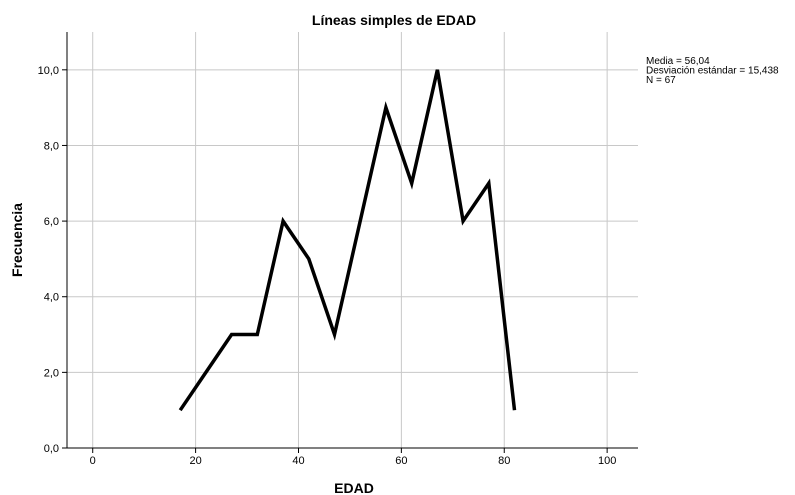 The height and width of the screenshot is (495, 795). What do you see at coordinates (48, 71) in the screenshot?
I see `y-tick-label: 10,0` at bounding box center [48, 71].